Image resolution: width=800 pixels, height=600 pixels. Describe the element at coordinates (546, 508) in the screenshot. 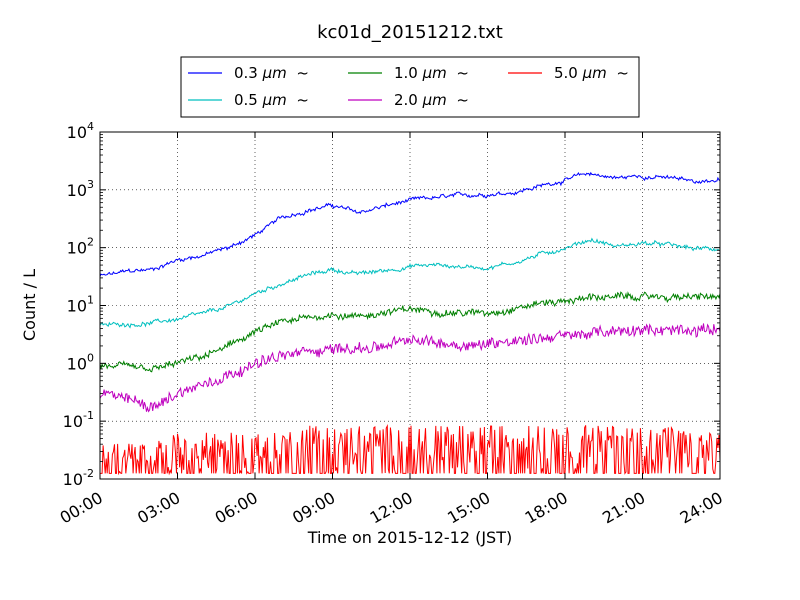

I see `x-tick-label: 18:00` at that location.